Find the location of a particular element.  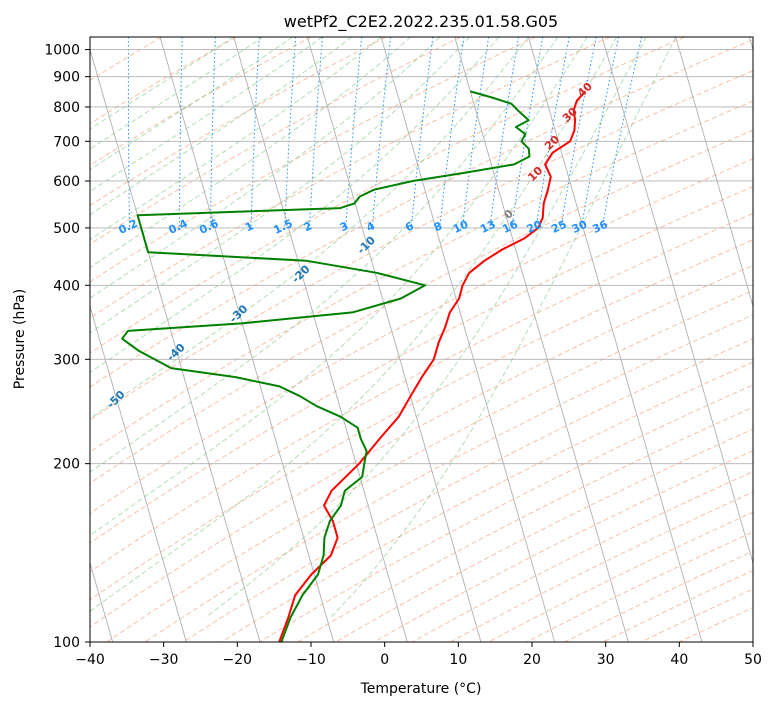

x-tick-label: 0 is located at coordinates (384, 660).